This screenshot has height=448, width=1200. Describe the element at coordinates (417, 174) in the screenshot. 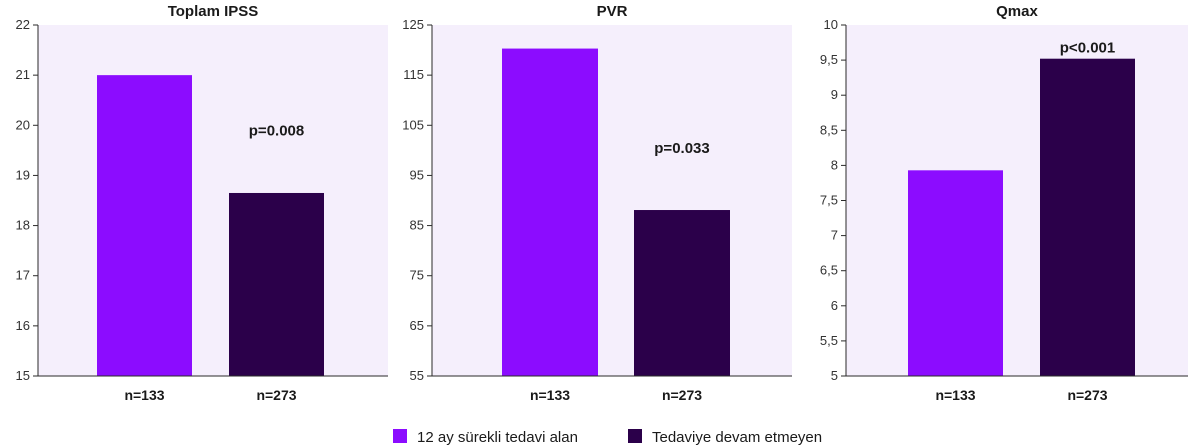

I see `y-tick-label: 95` at that location.